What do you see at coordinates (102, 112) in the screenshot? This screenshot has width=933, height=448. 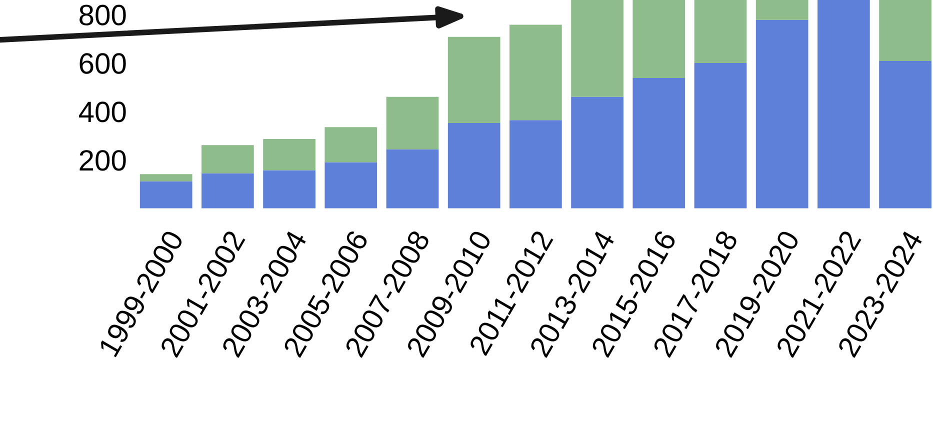 I see `y-tick-label: 400` at bounding box center [102, 112].